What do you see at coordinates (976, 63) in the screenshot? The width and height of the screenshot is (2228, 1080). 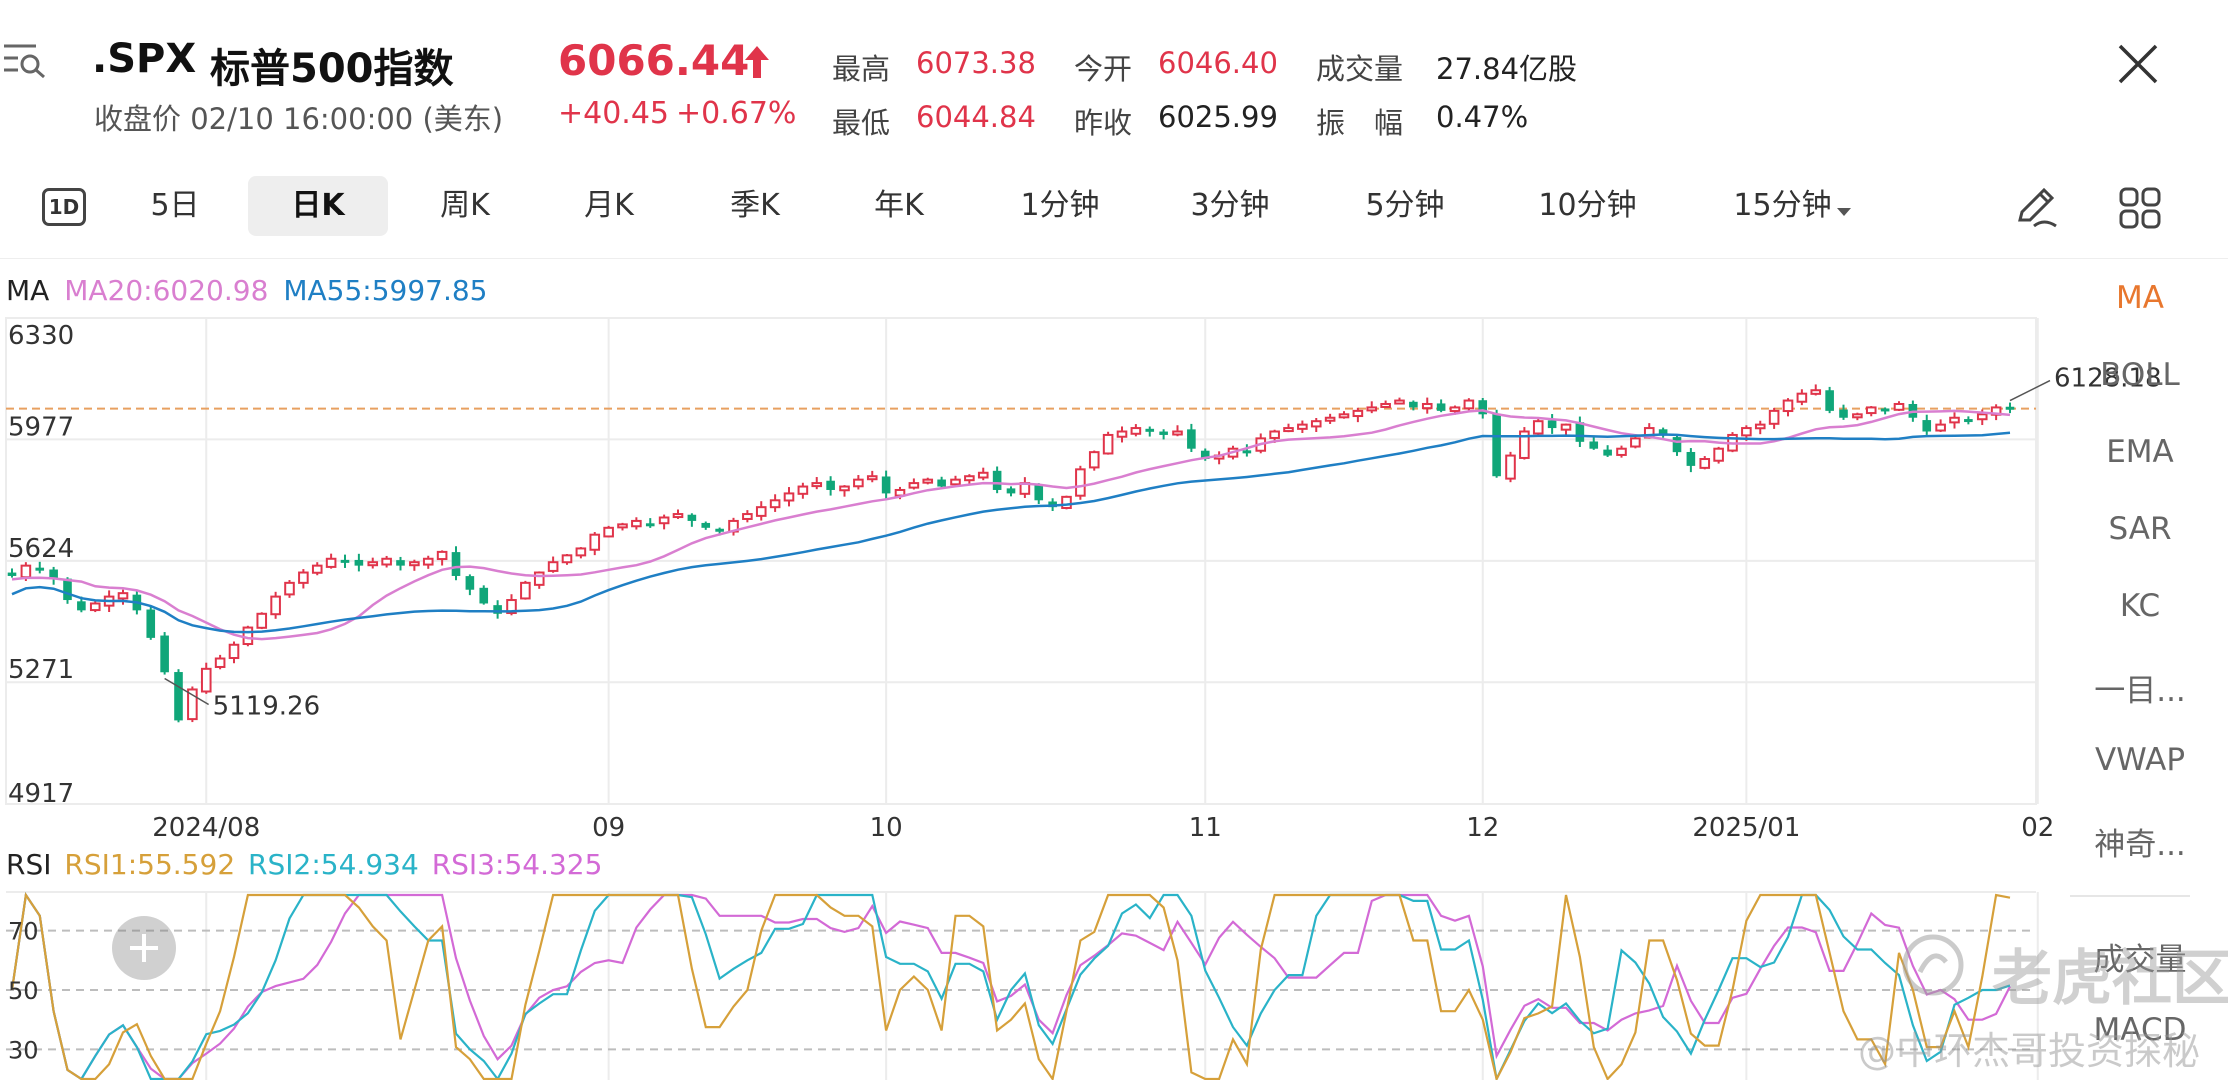 I see `stat-value: 6073.38` at bounding box center [976, 63].